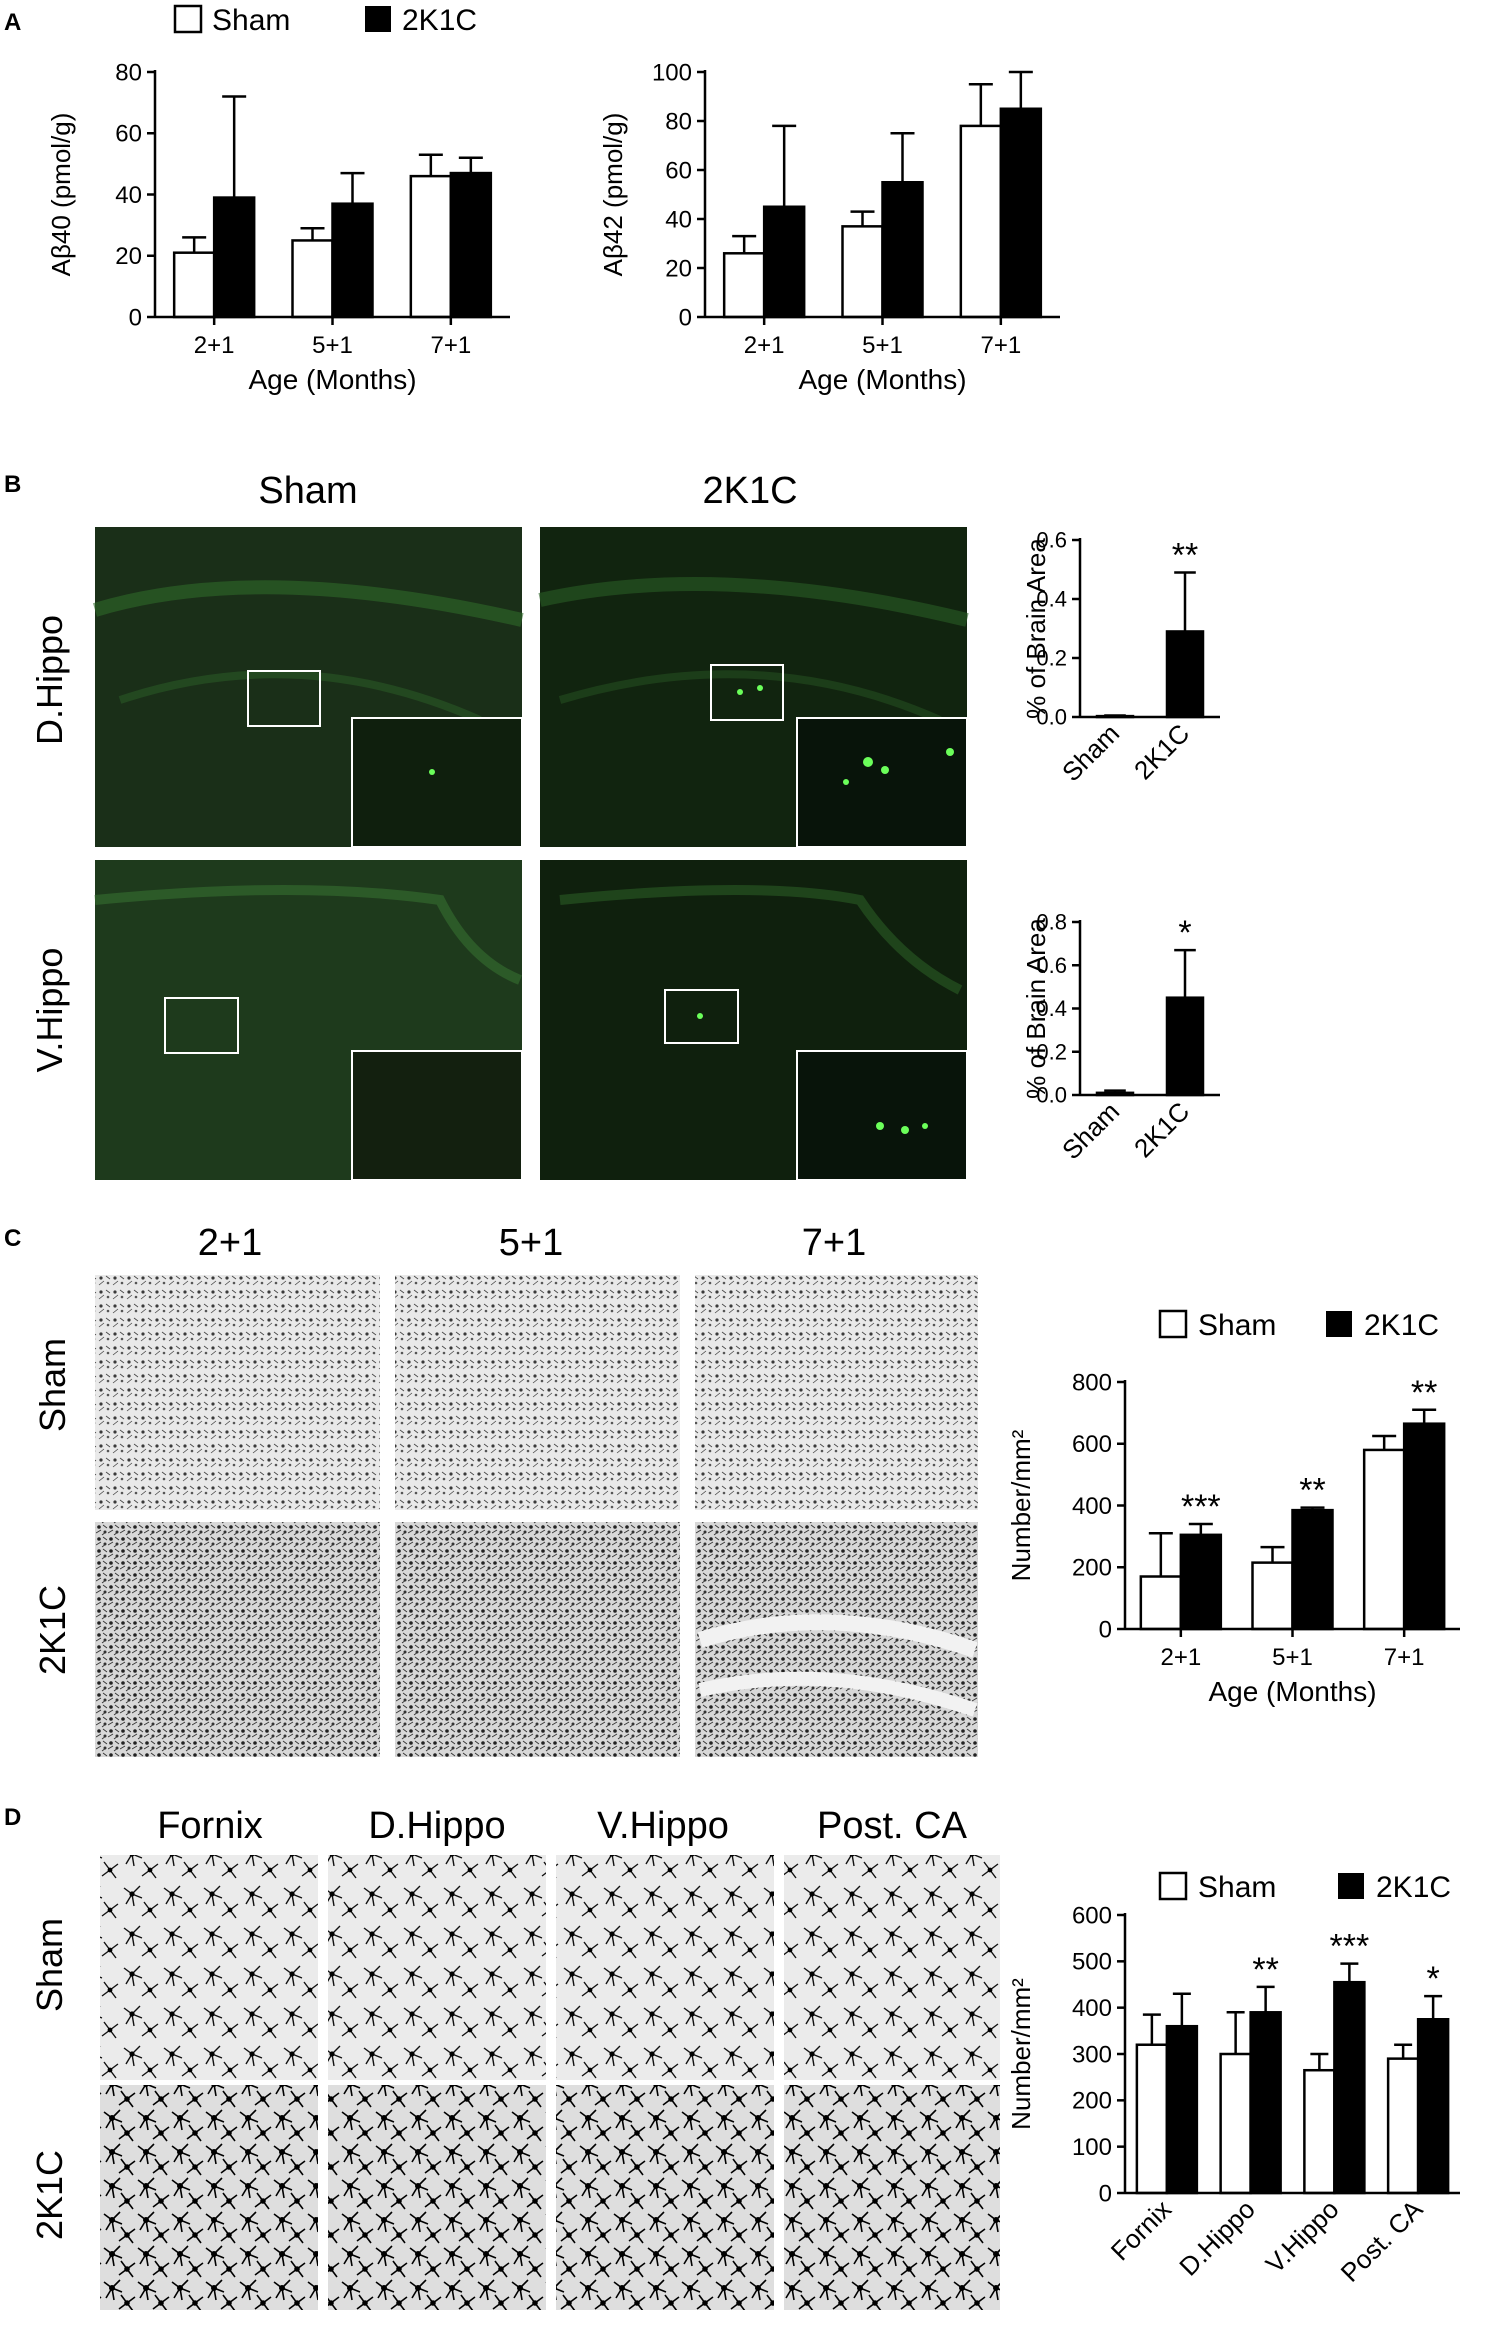 The width and height of the screenshot is (1505, 2325). What do you see at coordinates (892, 1826) in the screenshot?
I see `panel-d-col-4: Post. CA` at bounding box center [892, 1826].